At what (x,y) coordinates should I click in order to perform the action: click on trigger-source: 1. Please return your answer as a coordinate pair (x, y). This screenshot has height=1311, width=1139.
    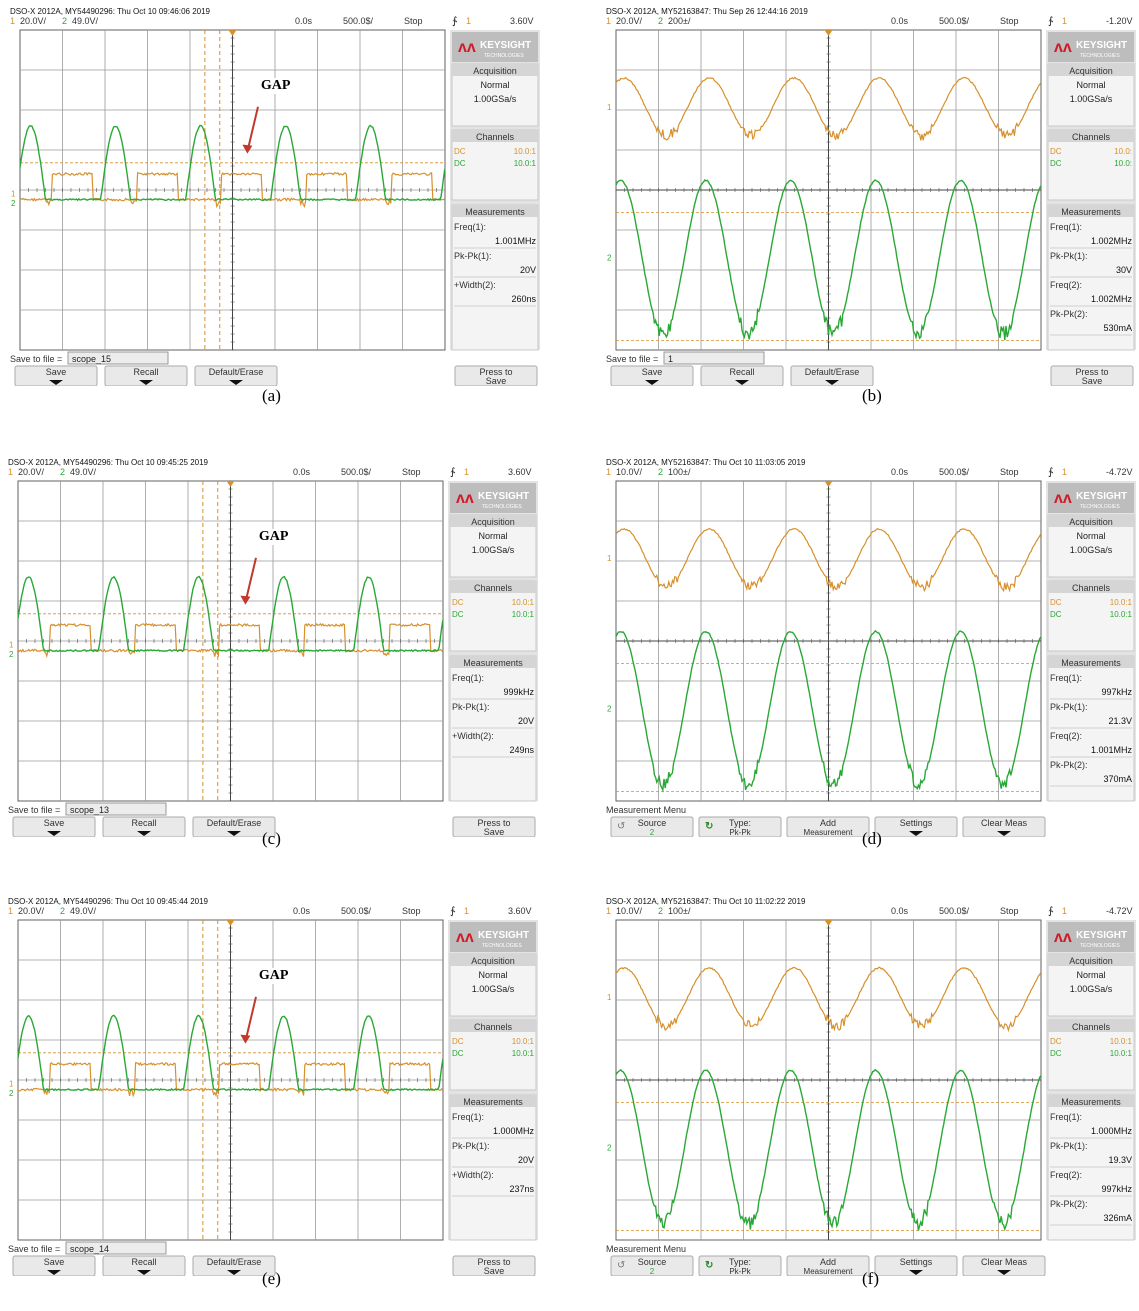
    Looking at the image, I should click on (468, 21).